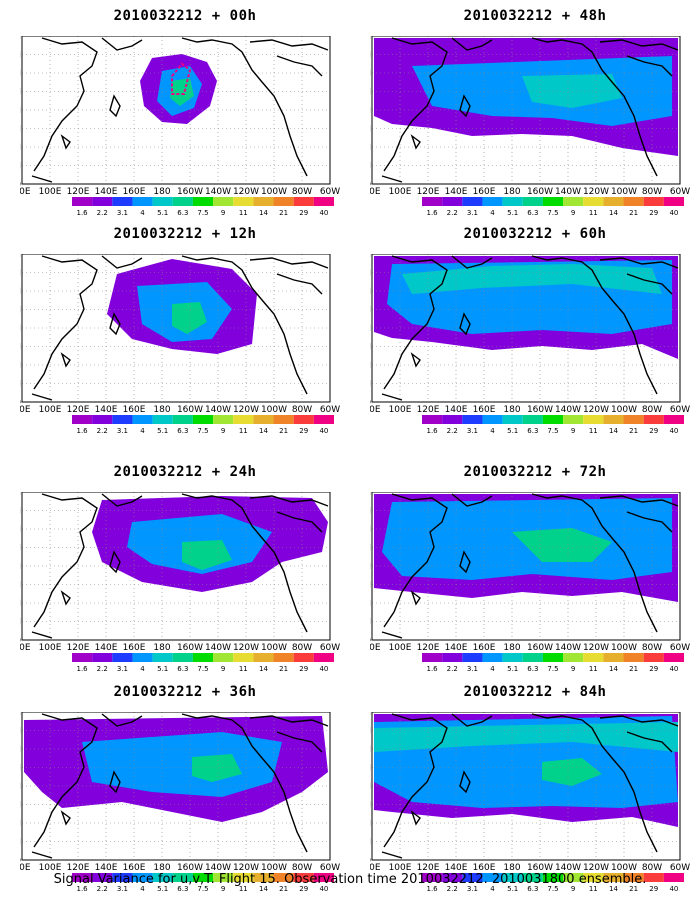 The image size is (700, 900). I want to click on colorbar-label: 40, so click(323, 213).